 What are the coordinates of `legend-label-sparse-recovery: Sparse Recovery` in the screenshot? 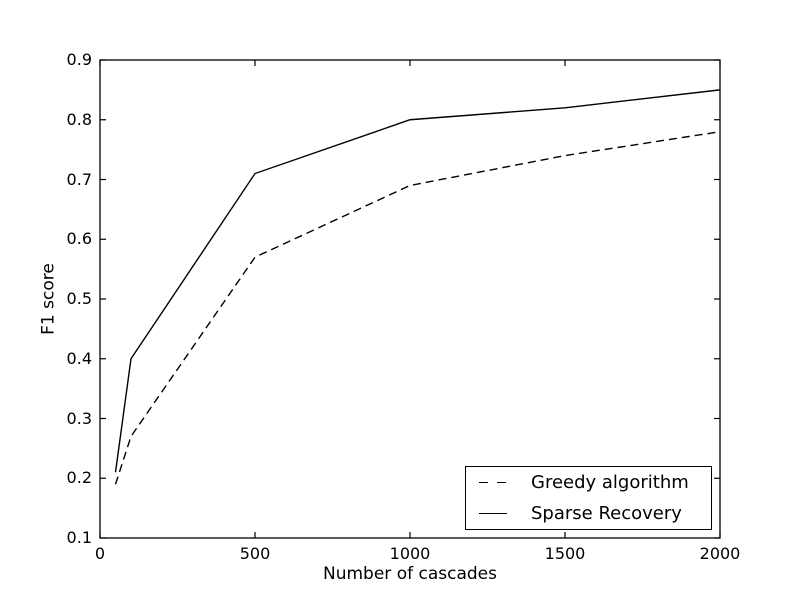 It's located at (606, 513).